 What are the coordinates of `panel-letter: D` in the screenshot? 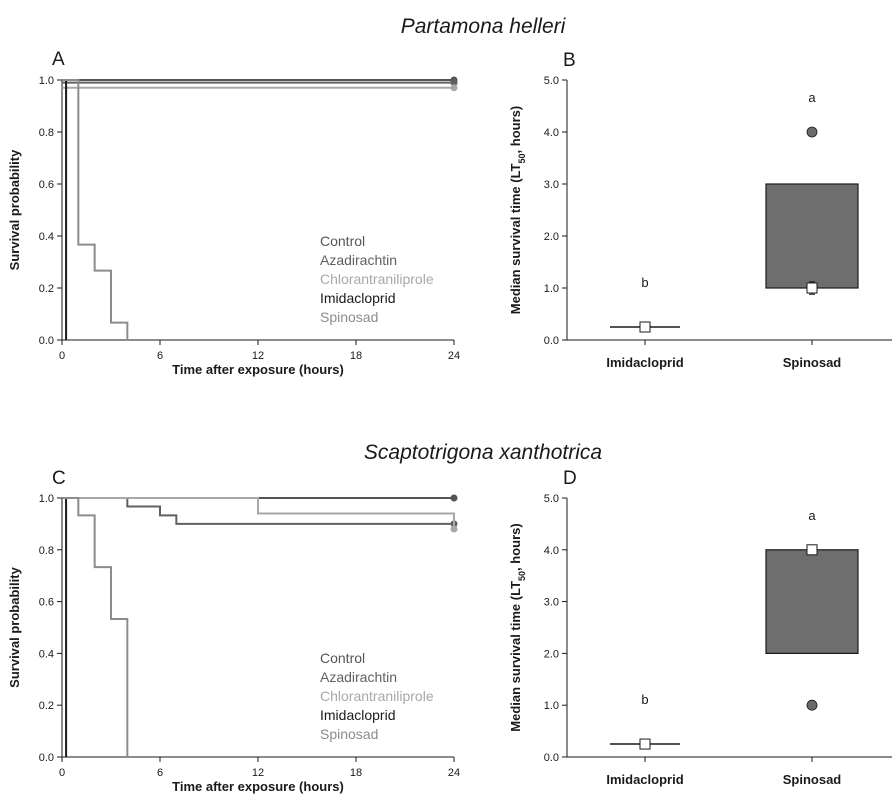 It's located at (570, 478).